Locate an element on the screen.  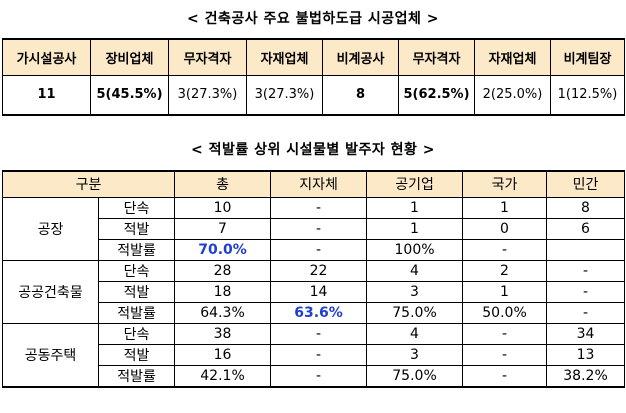
data-cell: 28 is located at coordinates (223, 270).